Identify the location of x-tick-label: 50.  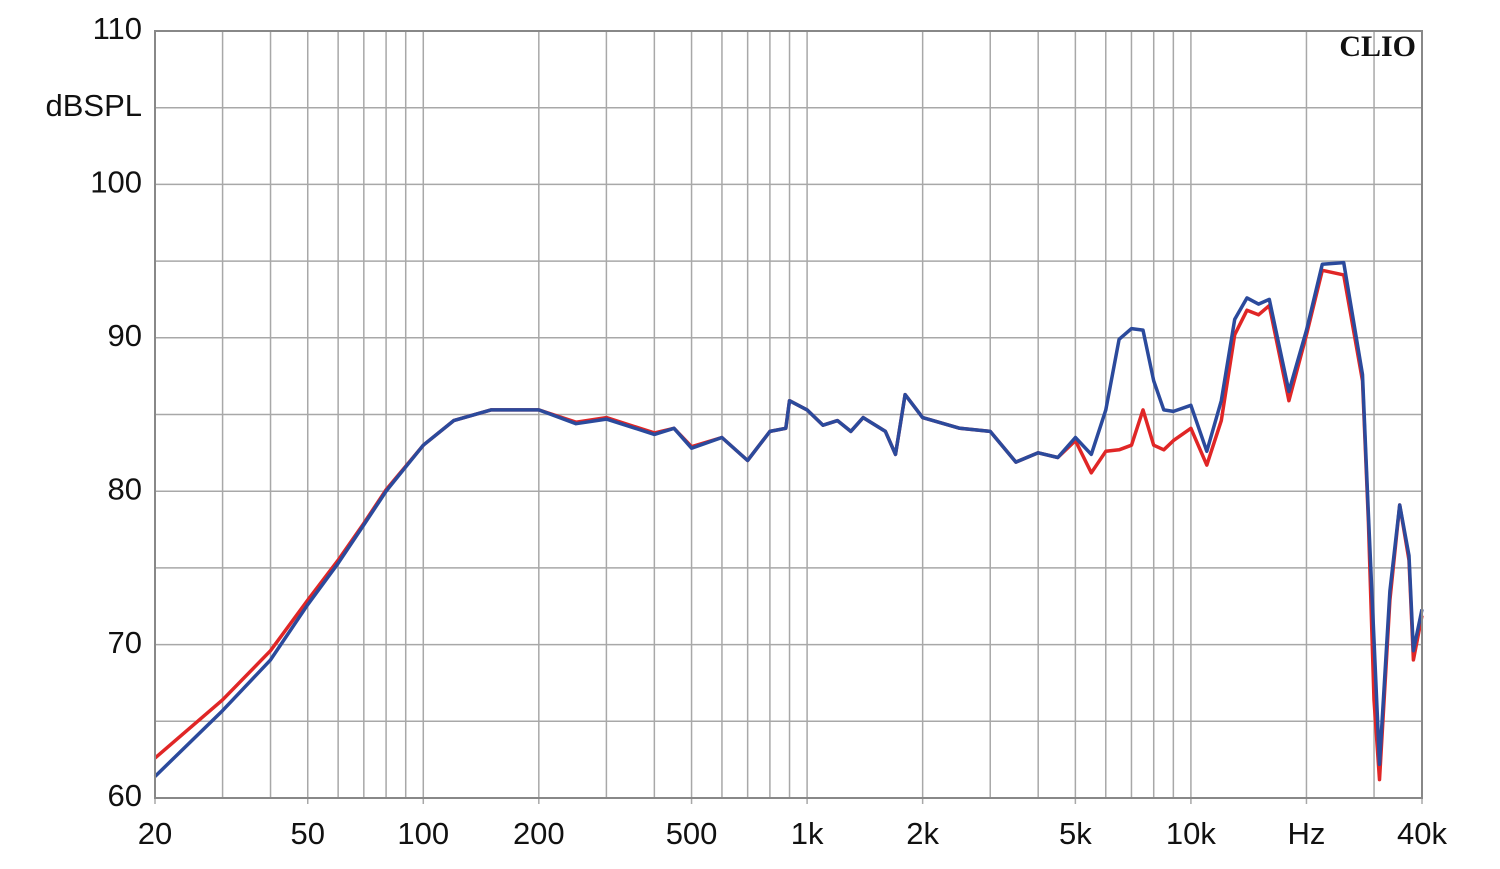
(307, 833).